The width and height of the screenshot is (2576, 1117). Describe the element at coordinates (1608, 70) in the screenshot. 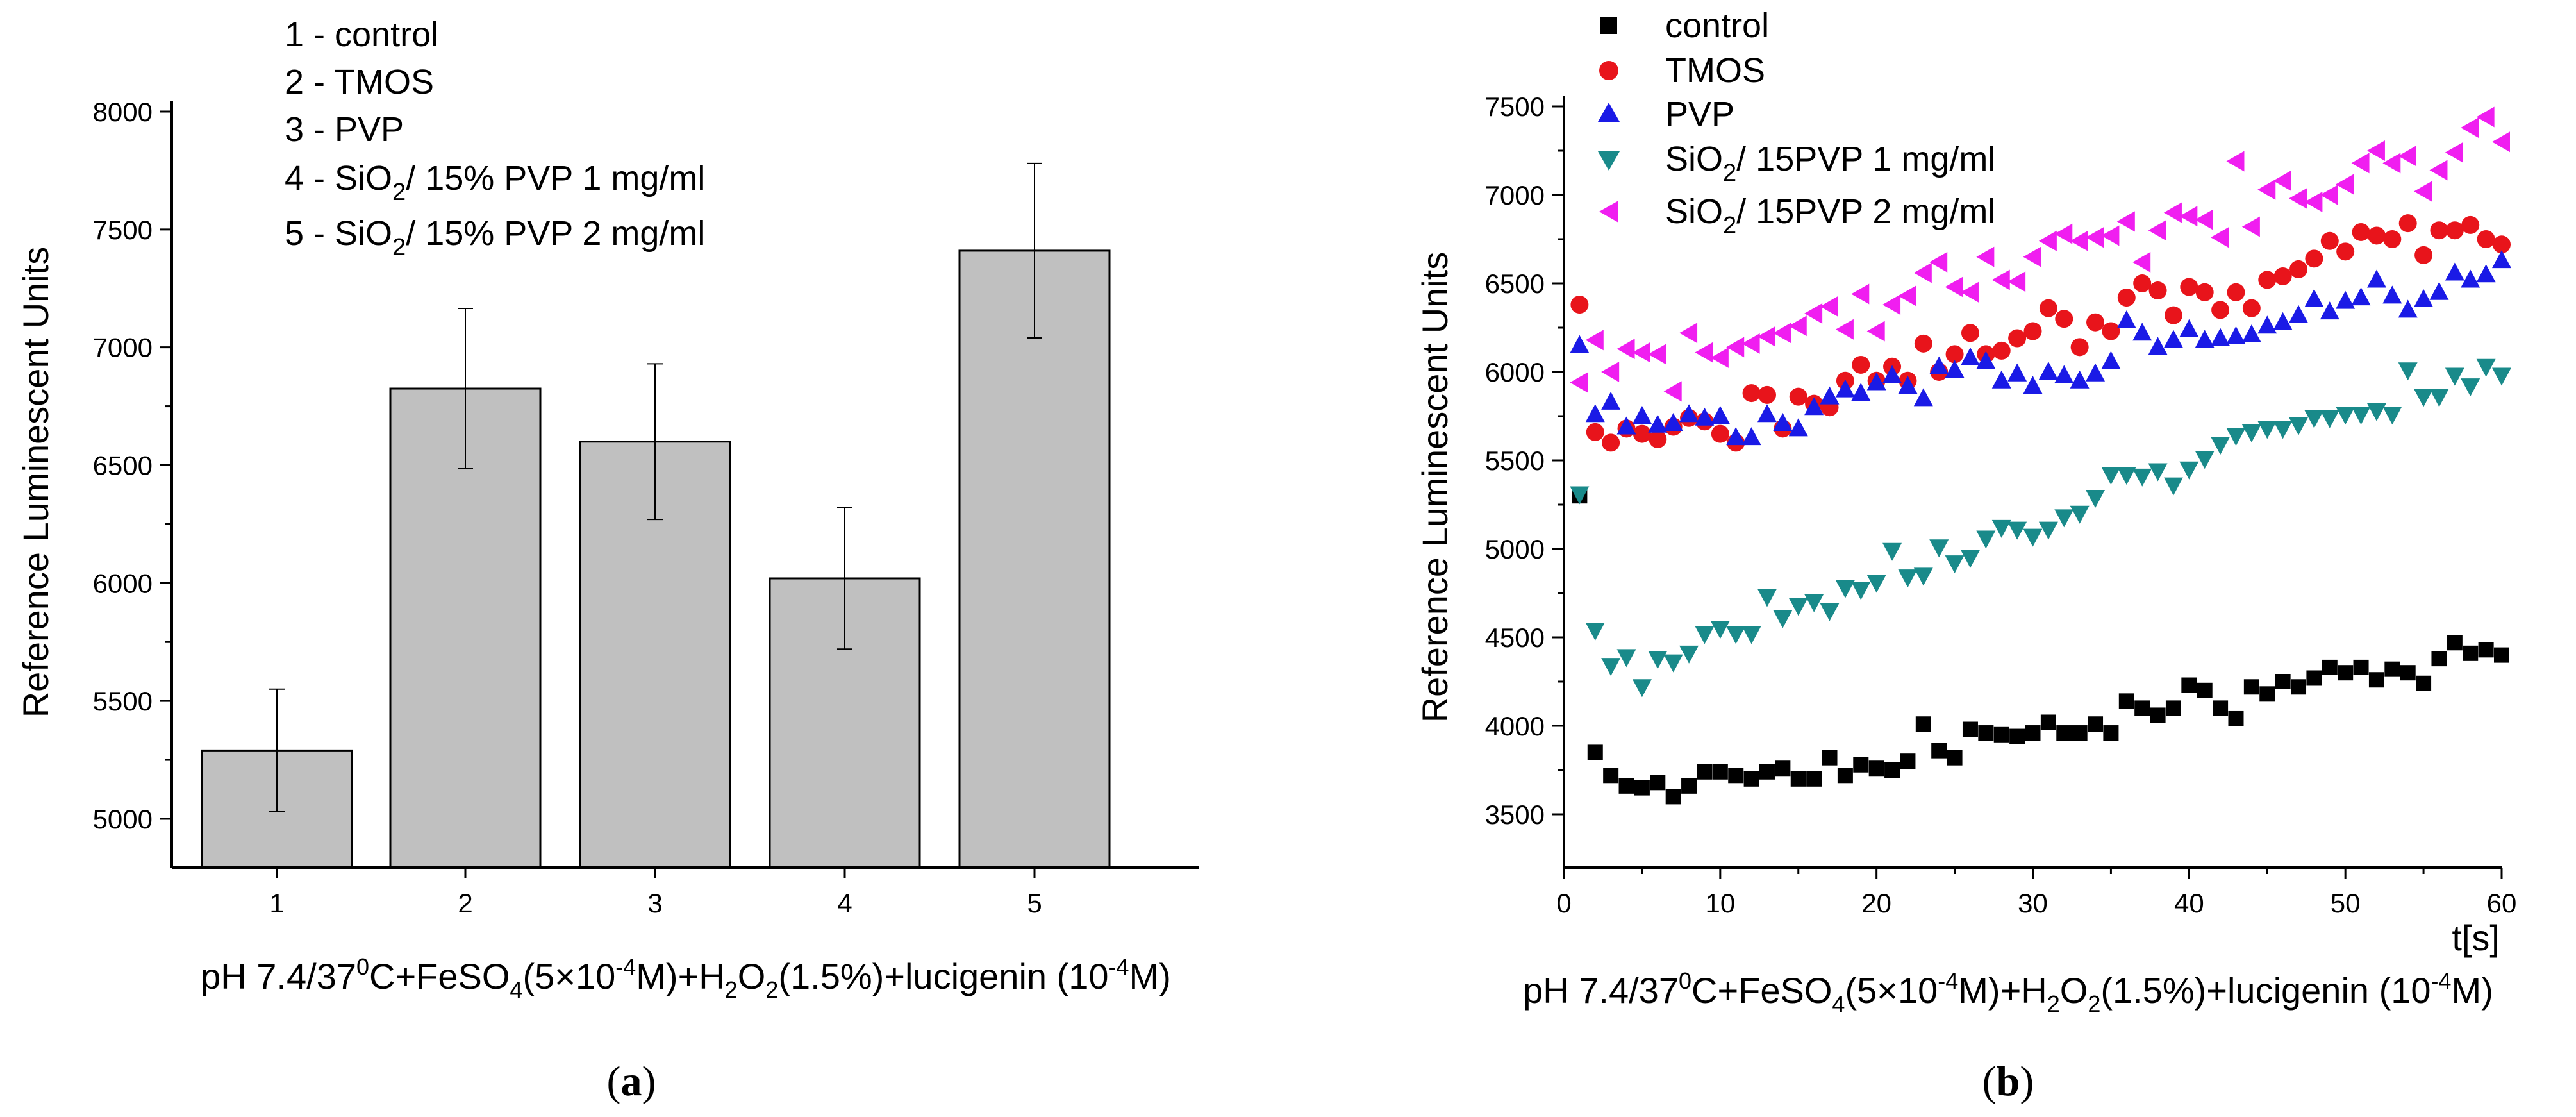

I see `legend-marker-circle` at that location.